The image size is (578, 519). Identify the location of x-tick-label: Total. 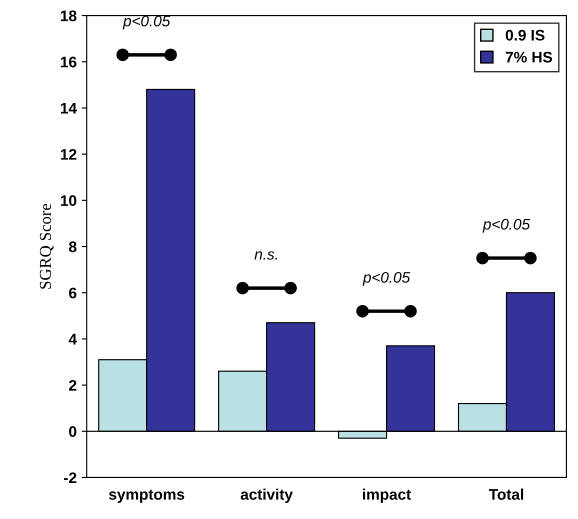
(506, 494).